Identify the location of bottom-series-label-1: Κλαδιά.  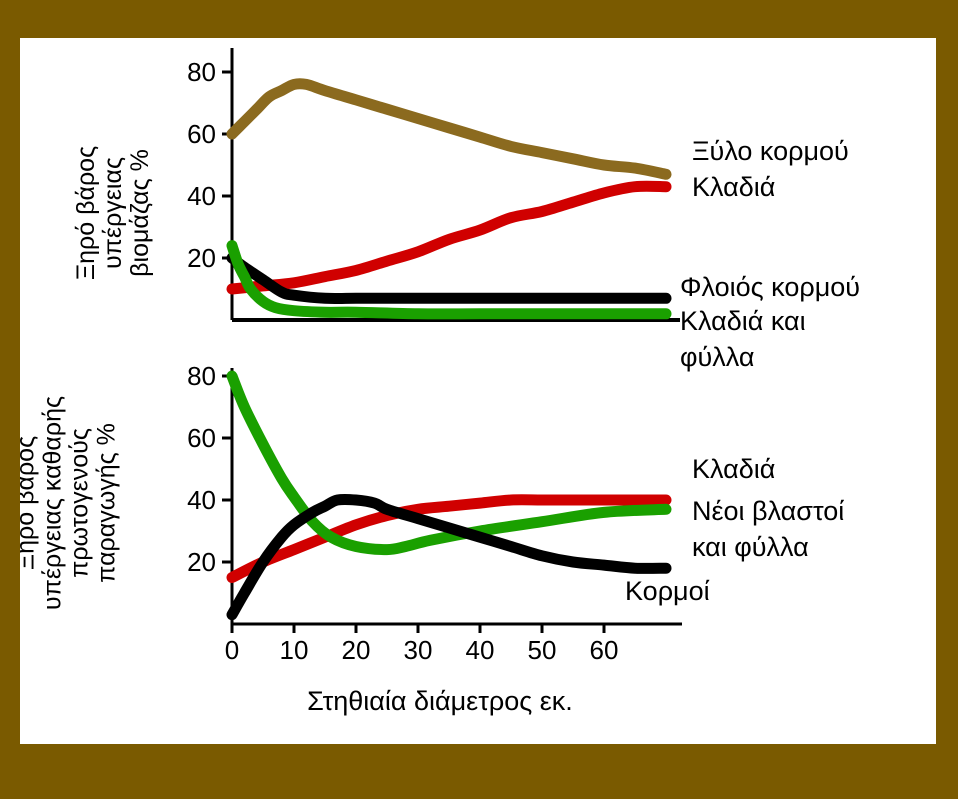
(733, 469).